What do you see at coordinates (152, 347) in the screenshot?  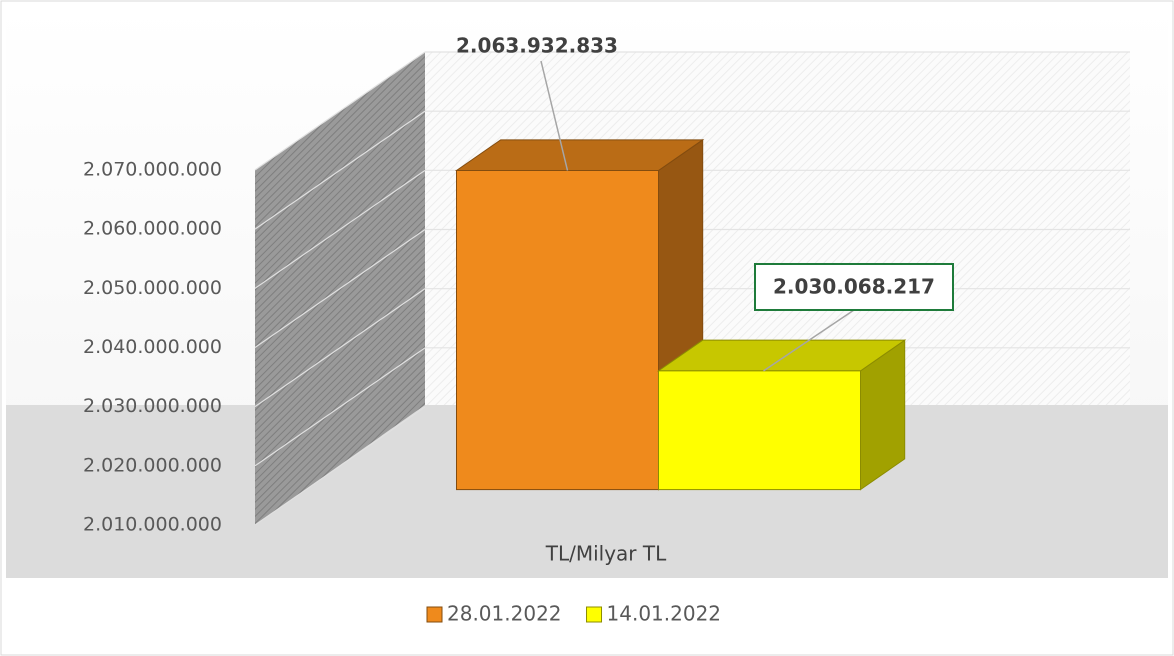 I see `y-tick-label: 2.040.000.000` at bounding box center [152, 347].